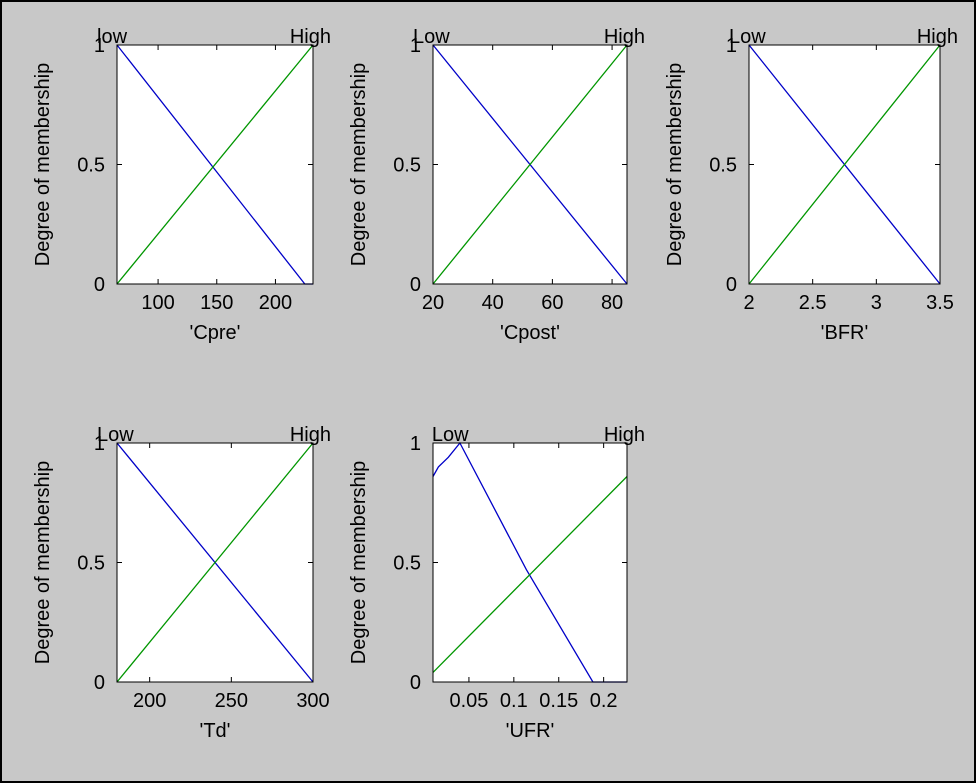 The image size is (976, 783). I want to click on x-axis-label: 'BFR', so click(845, 333).